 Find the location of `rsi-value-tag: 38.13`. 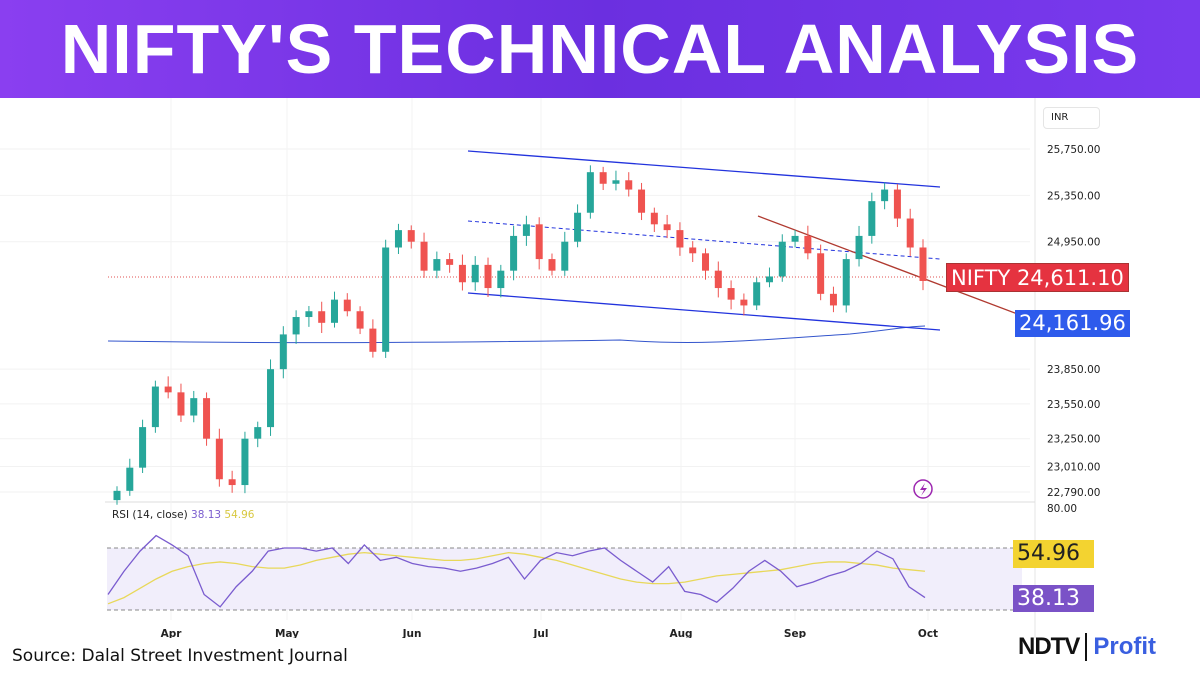

rsi-value-tag: 38.13 is located at coordinates (1053, 598).